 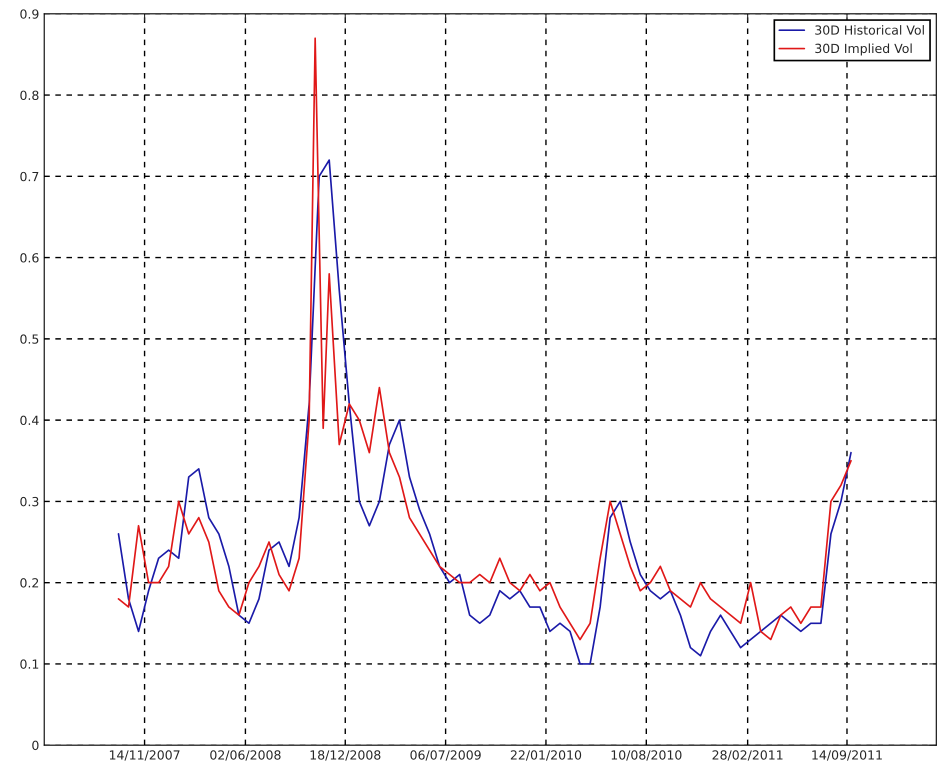 I want to click on x-tick-label: 22/01/2010, so click(x=546, y=755).